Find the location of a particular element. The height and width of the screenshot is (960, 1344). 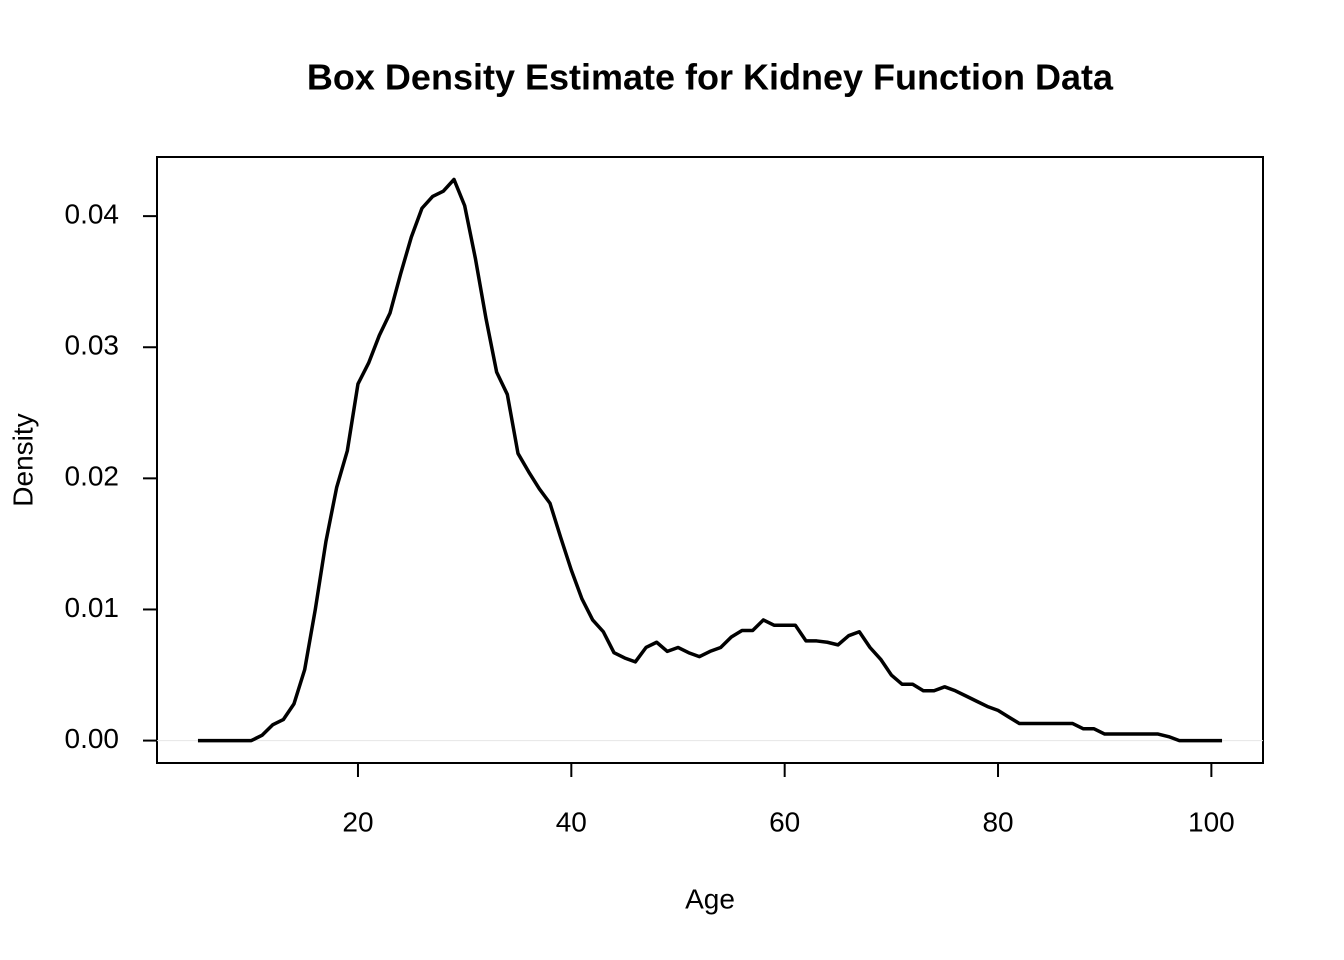

x-tick-label: 20 is located at coordinates (357, 821).